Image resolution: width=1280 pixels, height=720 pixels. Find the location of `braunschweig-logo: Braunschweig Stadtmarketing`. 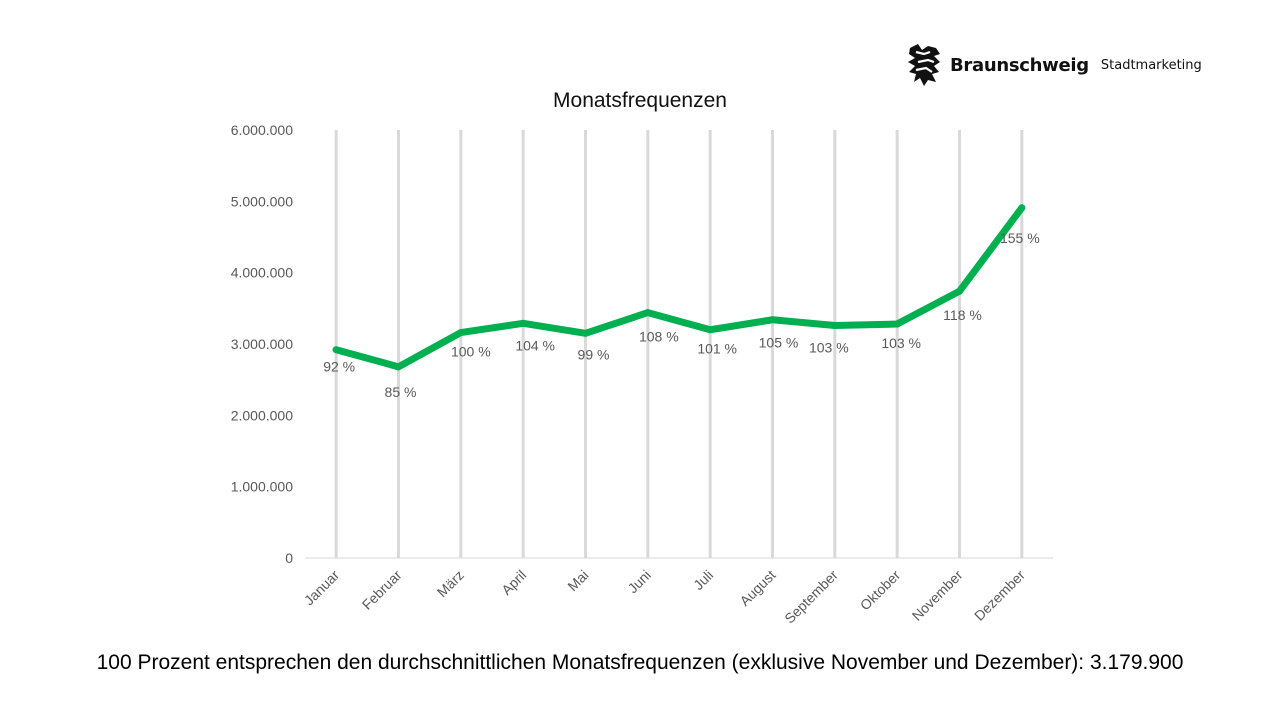

braunschweig-logo: Braunschweig Stadtmarketing is located at coordinates (1054, 65).